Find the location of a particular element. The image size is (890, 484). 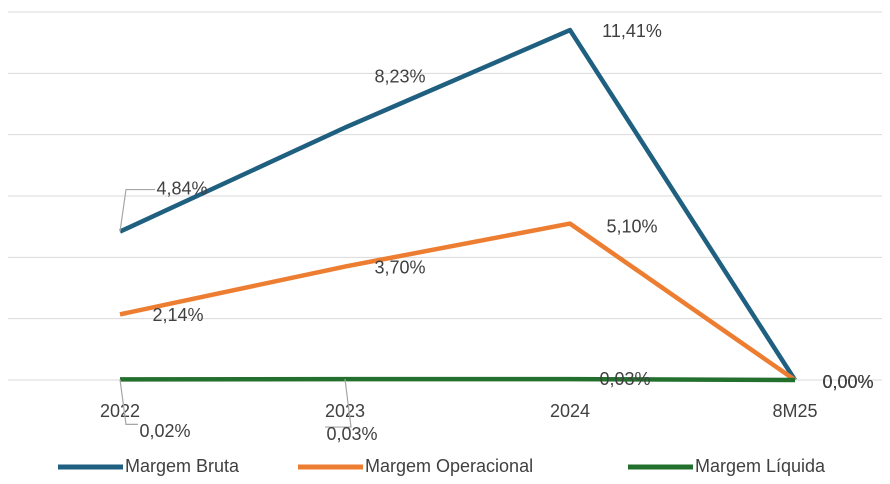

data-label: 0,02% is located at coordinates (164, 431).